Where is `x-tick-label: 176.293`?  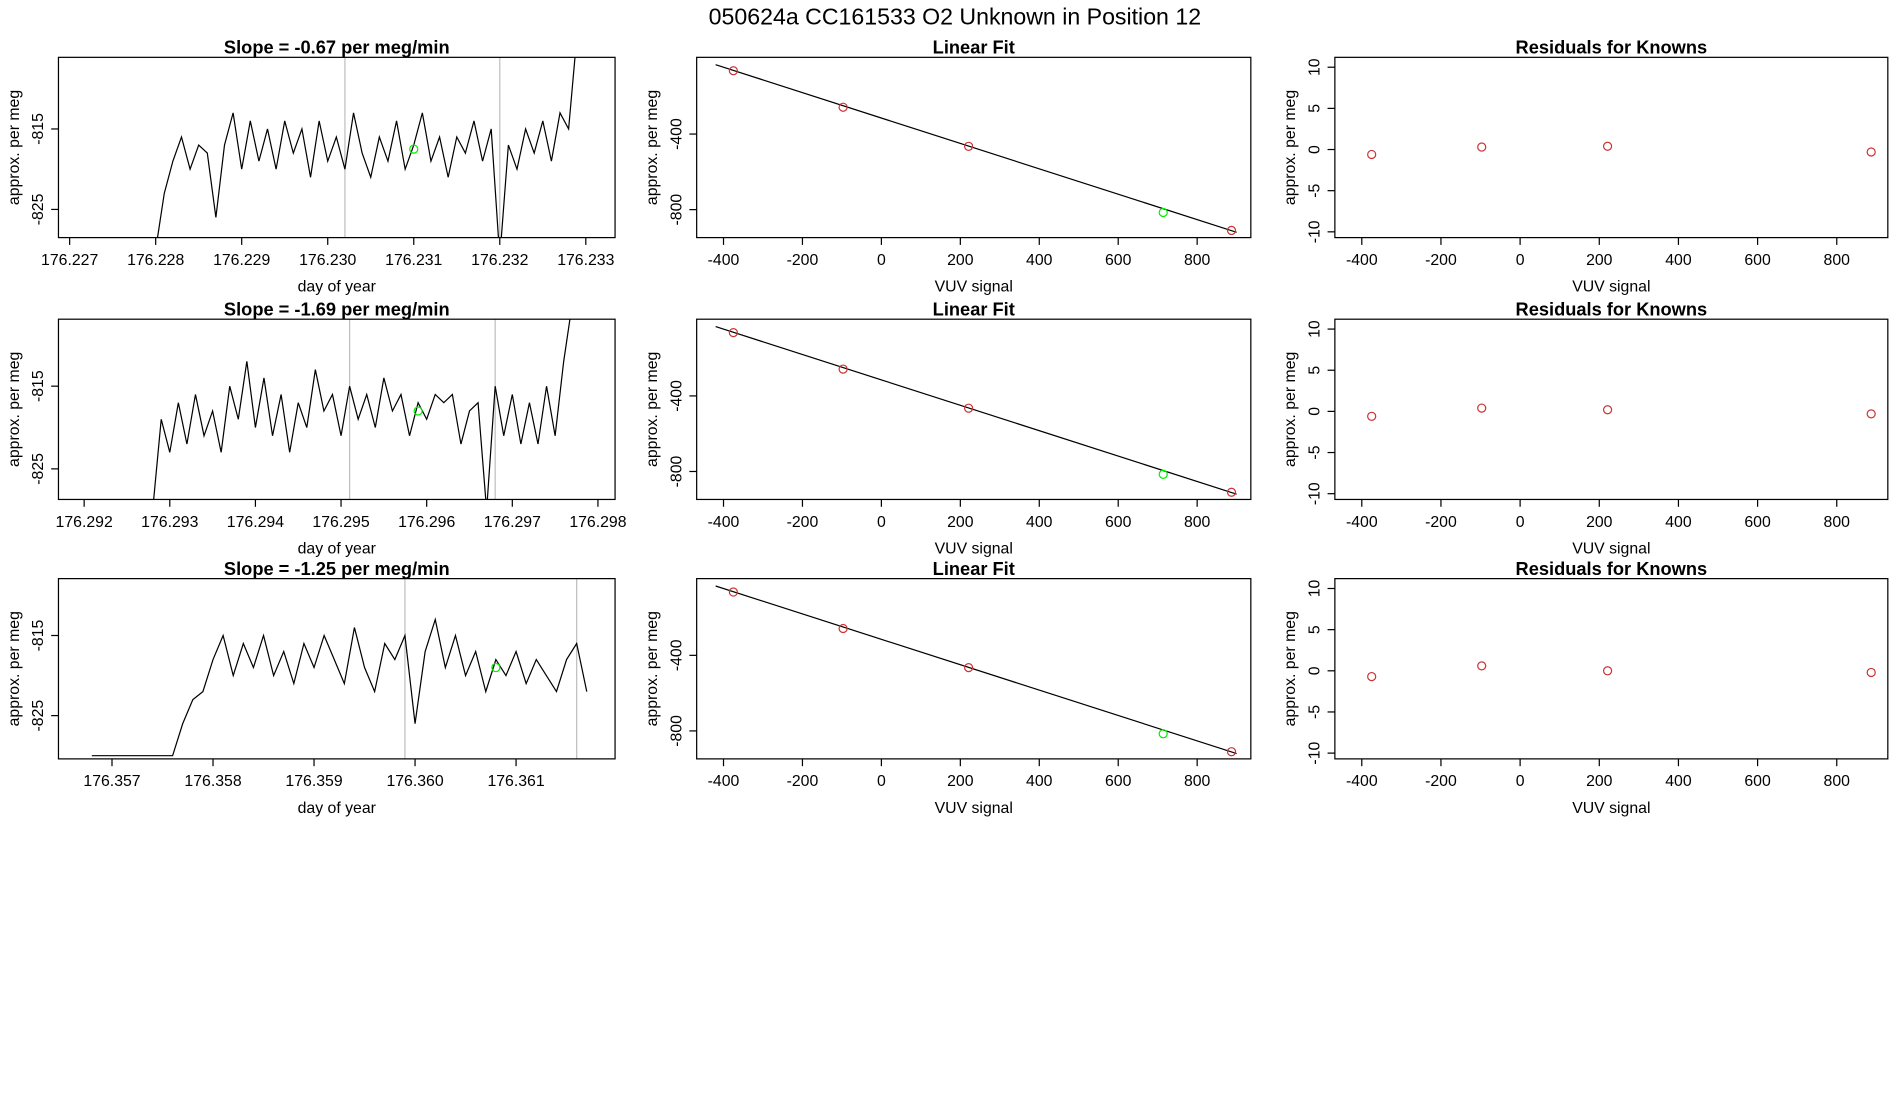 x-tick-label: 176.293 is located at coordinates (169, 522).